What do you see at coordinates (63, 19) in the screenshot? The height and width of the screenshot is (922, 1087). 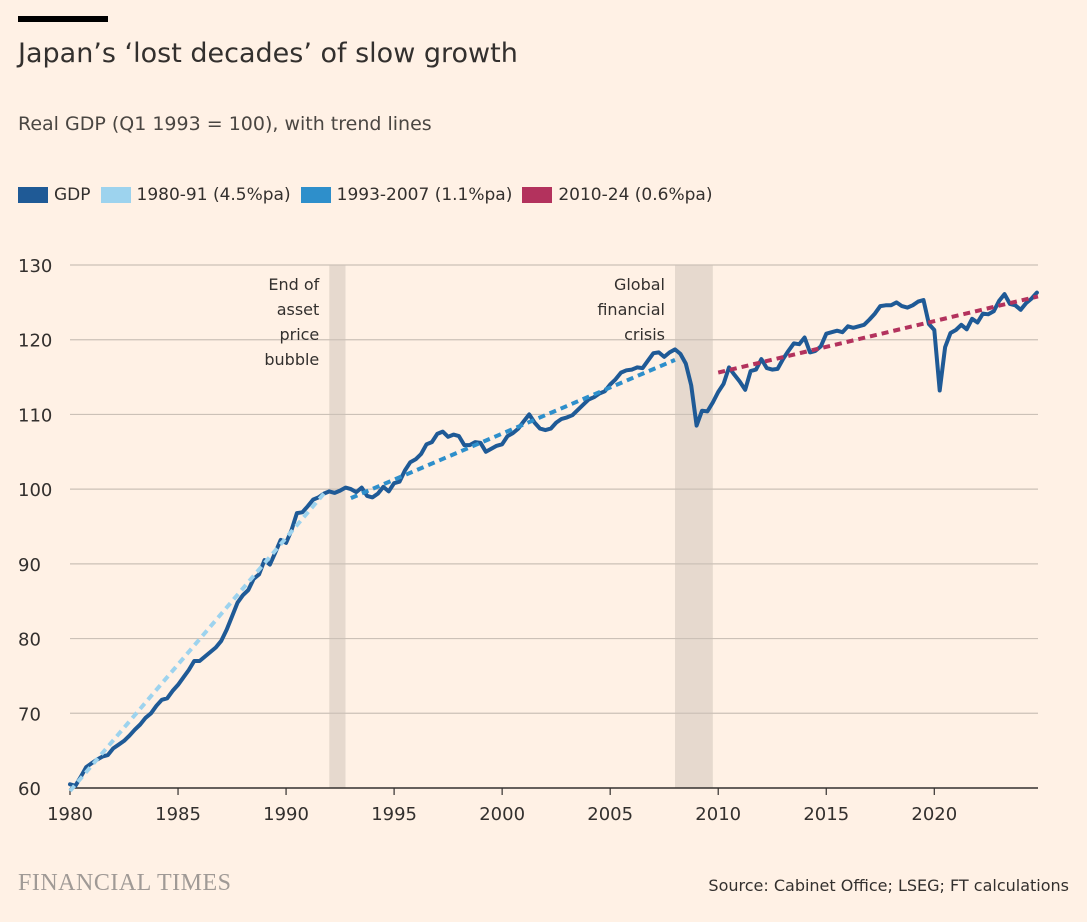 I see `ft-top-bar` at bounding box center [63, 19].